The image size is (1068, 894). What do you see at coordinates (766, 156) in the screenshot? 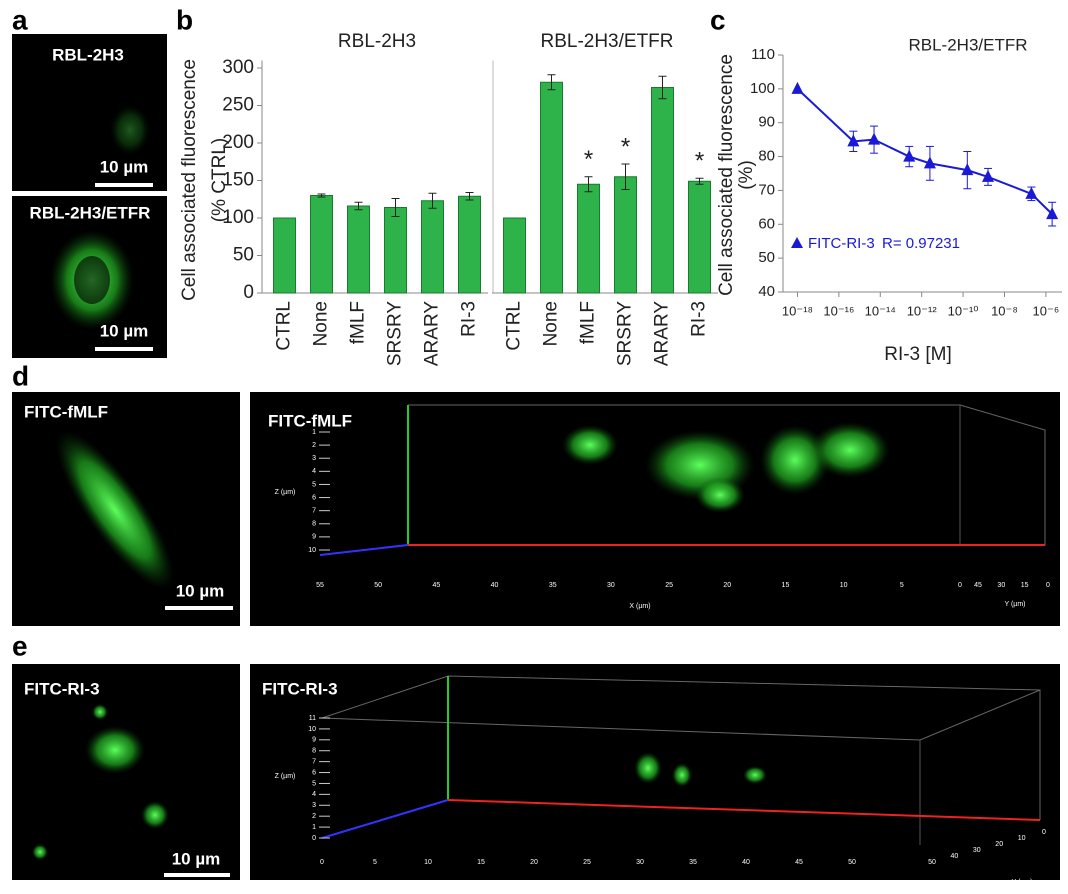
I see `y-tick-label: 80` at bounding box center [766, 156].